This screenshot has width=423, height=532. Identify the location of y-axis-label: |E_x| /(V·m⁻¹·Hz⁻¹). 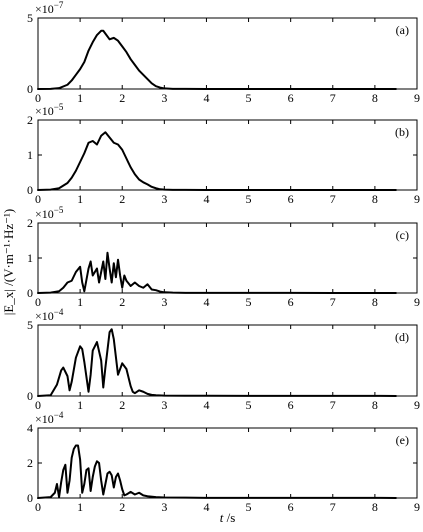
(8, 262).